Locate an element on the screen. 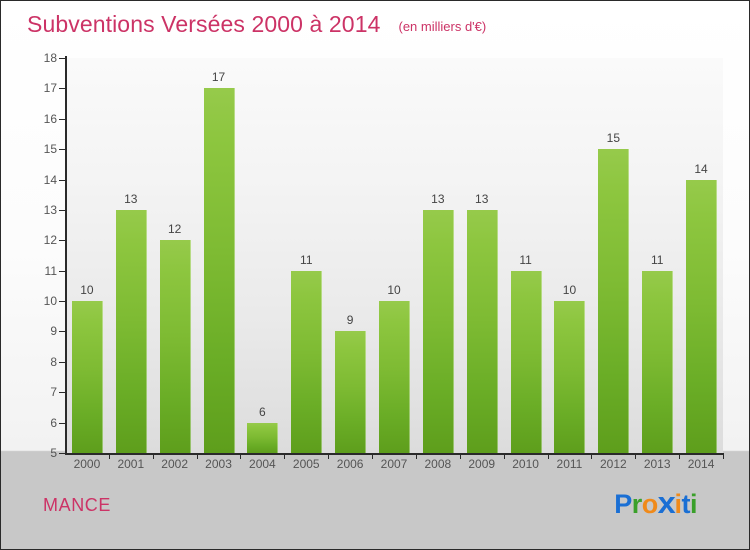 The width and height of the screenshot is (750, 550). bar-value-label: 15 is located at coordinates (613, 138).